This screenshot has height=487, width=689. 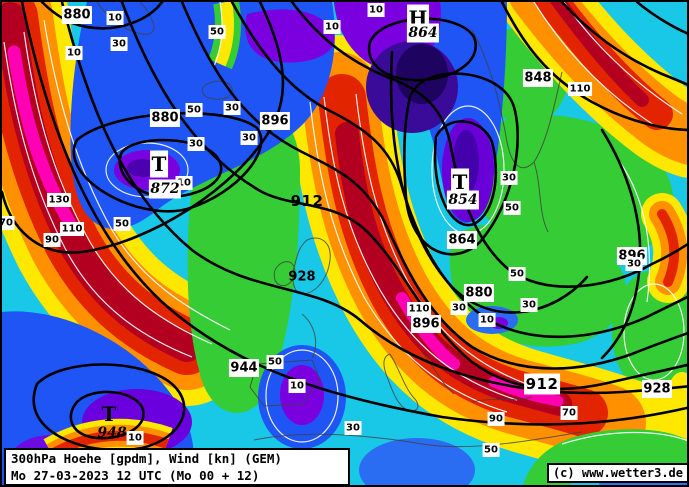 I want to click on height-contour-label: 944, so click(x=244, y=368).